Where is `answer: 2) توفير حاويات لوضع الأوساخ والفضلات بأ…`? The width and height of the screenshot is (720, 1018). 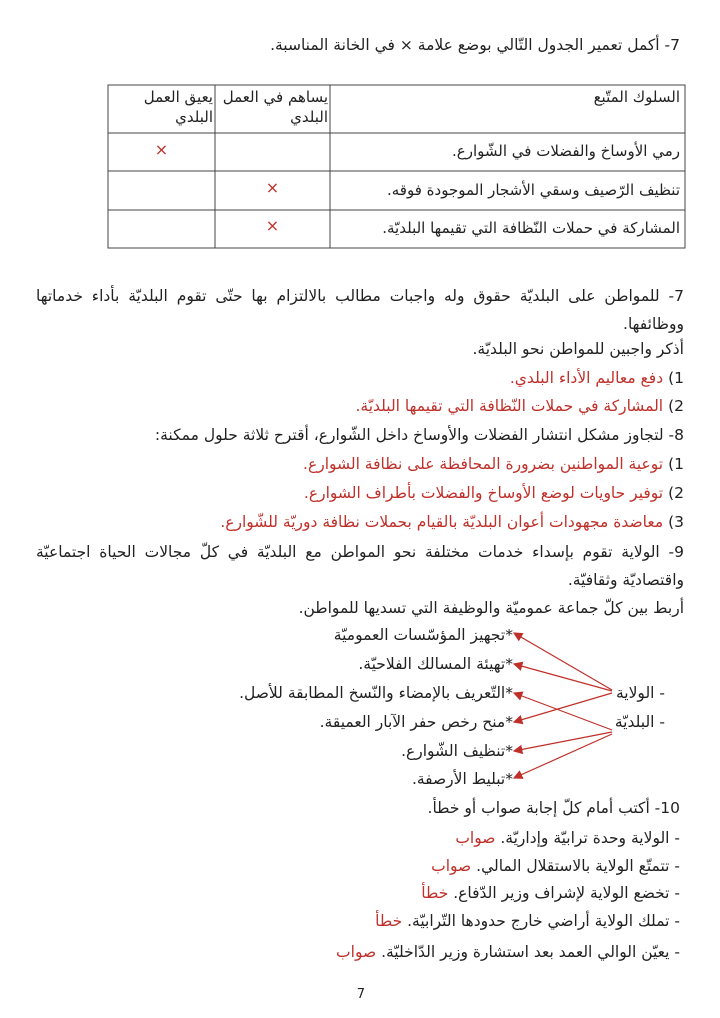 answer: 2) توفير حاويات لوضع الأوساخ والفضلات بأ… is located at coordinates (494, 493).